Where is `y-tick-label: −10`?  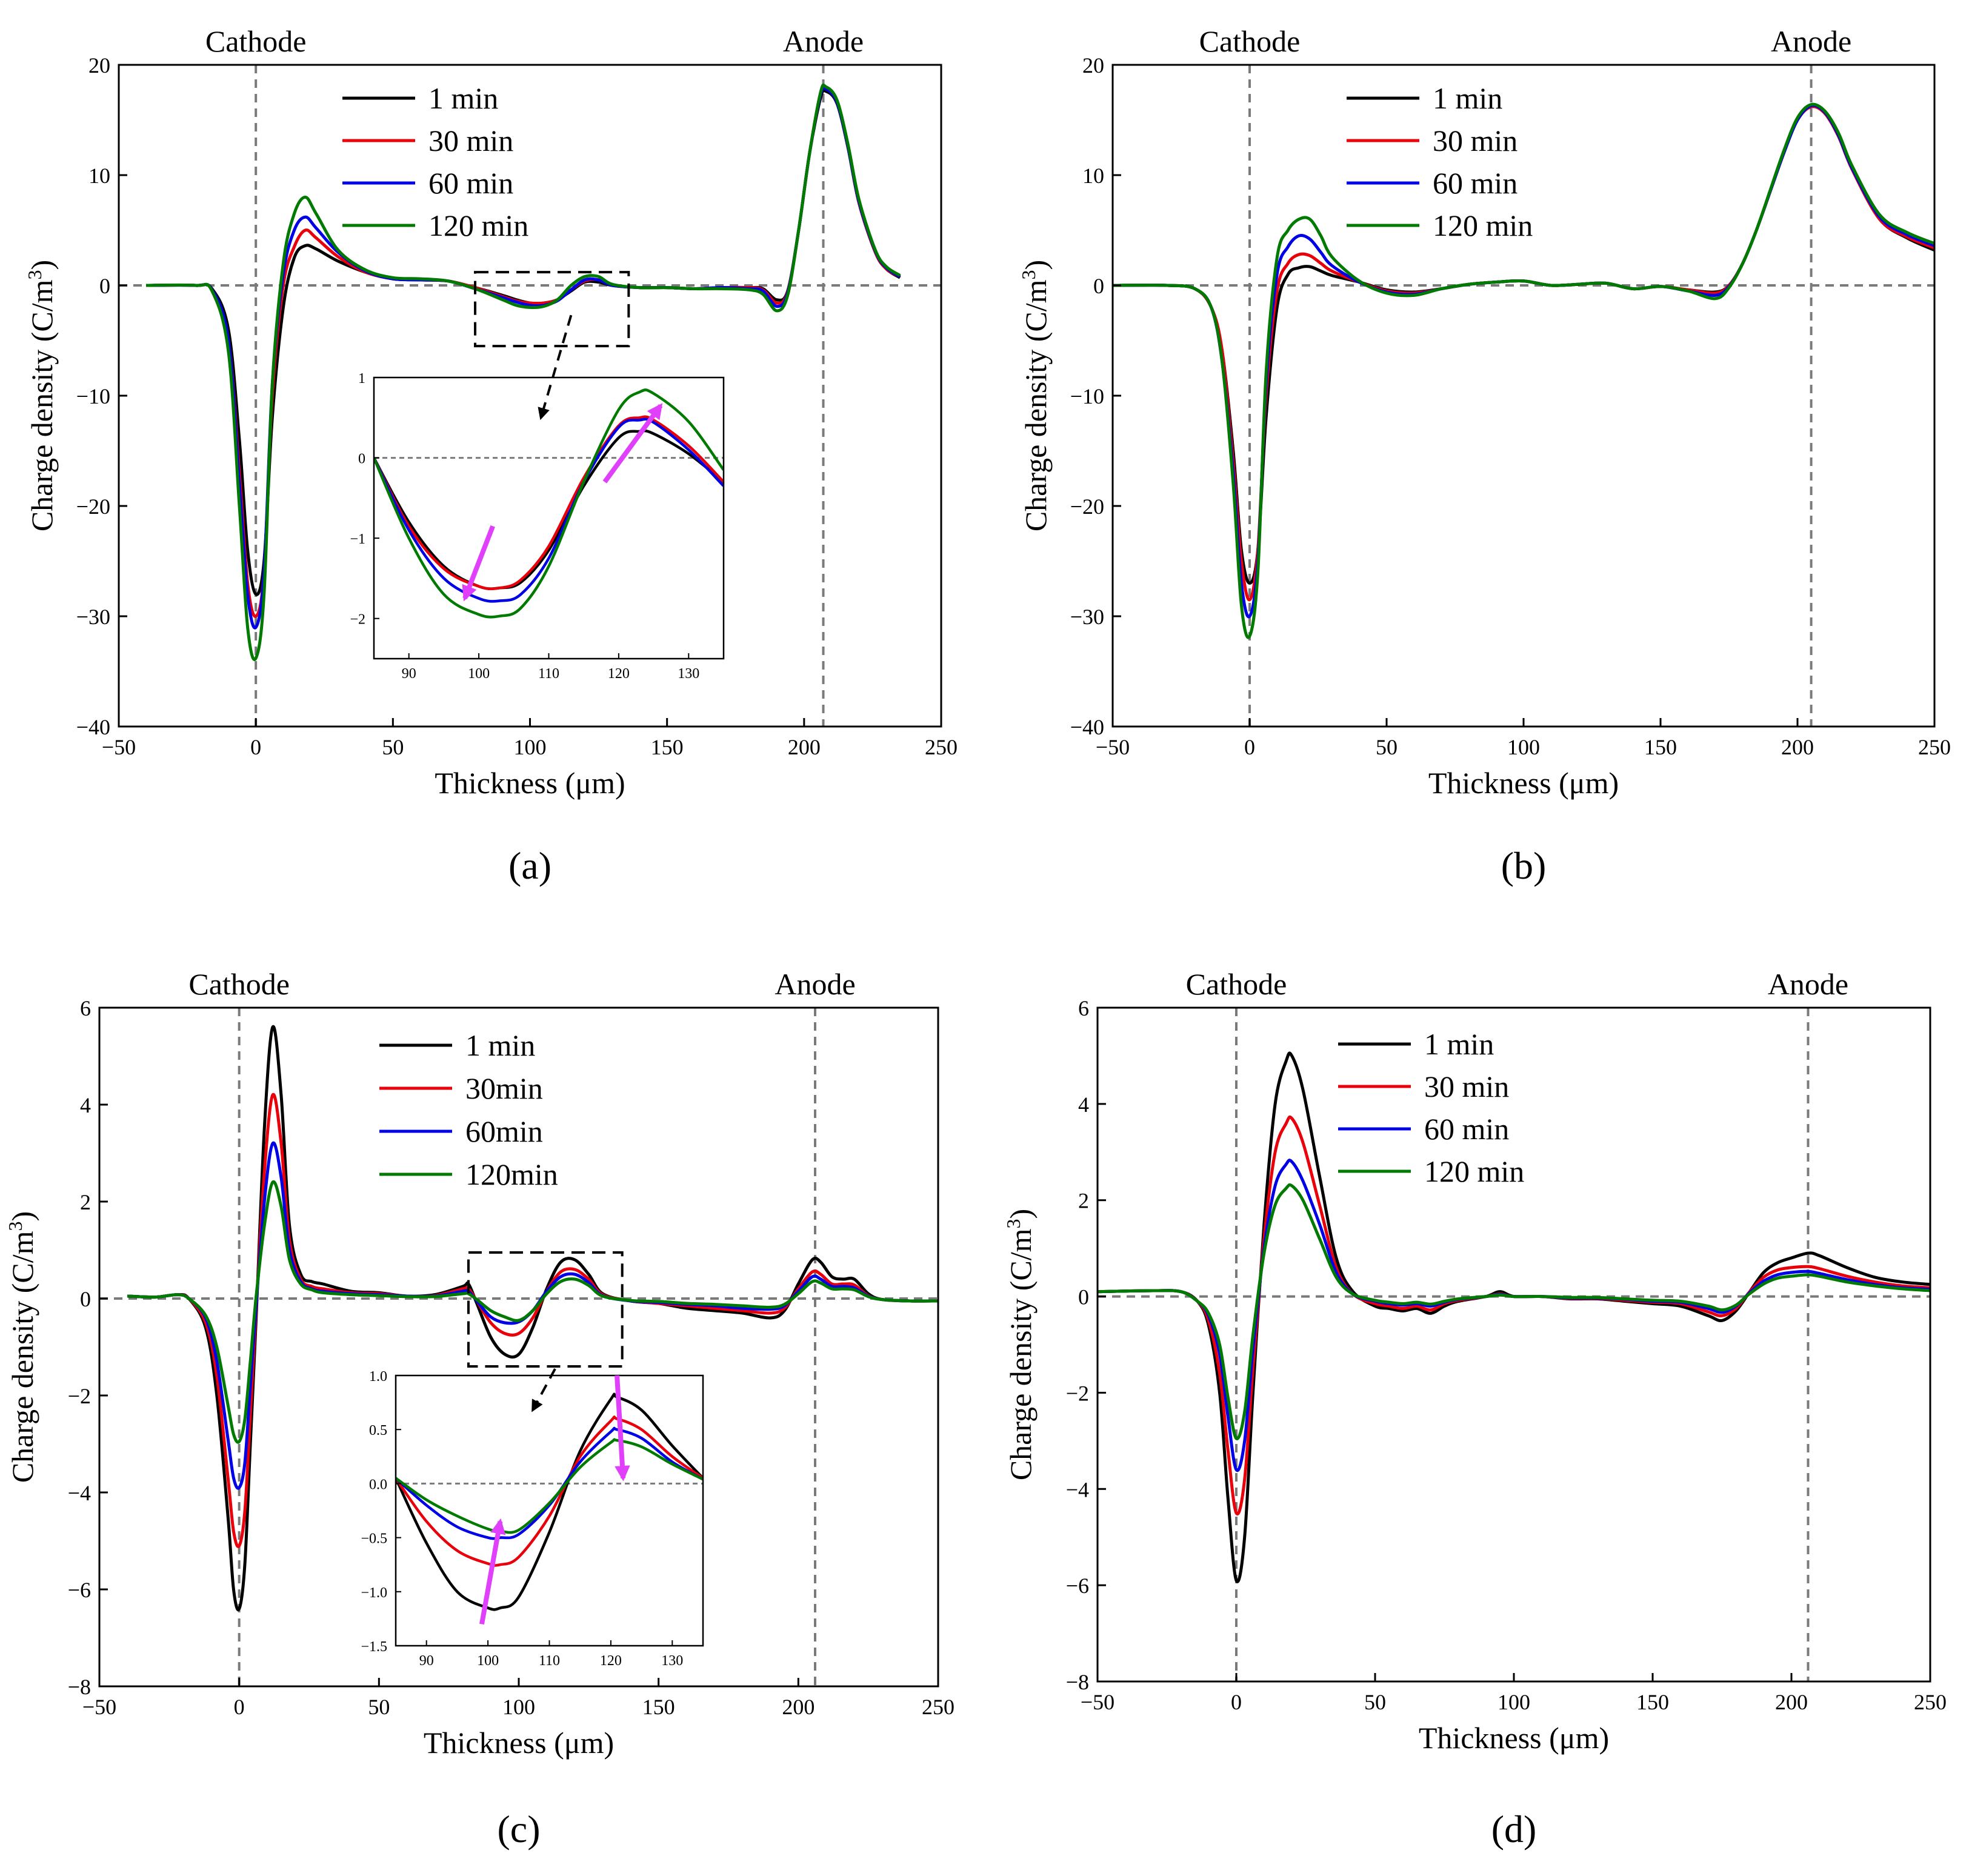
y-tick-label: −10 is located at coordinates (1087, 396).